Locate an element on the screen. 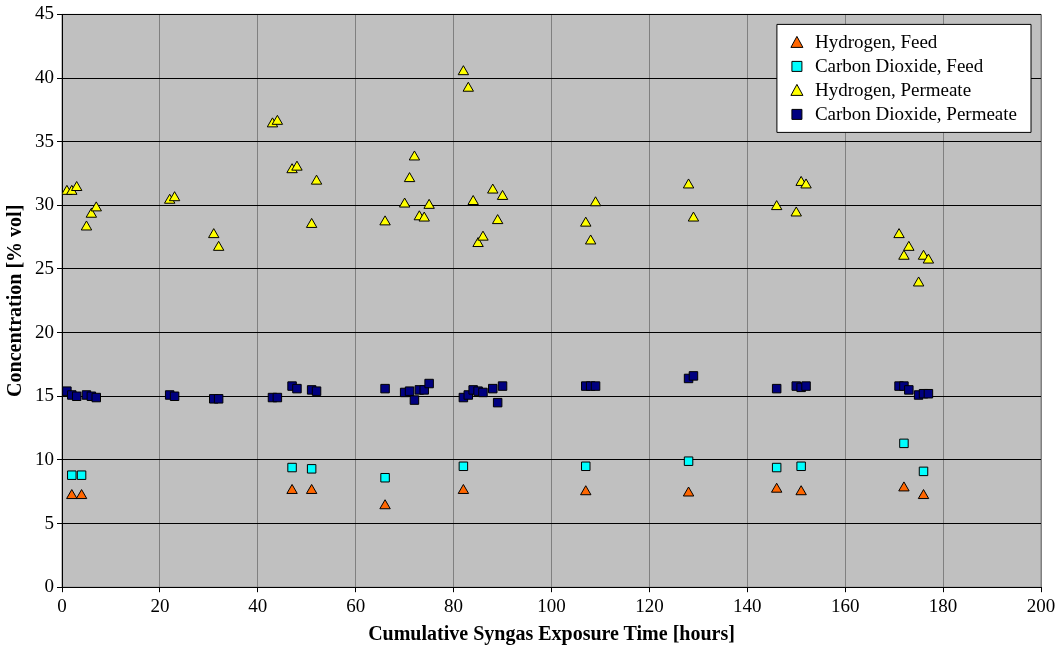 The height and width of the screenshot is (649, 1061). legend-label: Hydrogen, Feed is located at coordinates (876, 42).